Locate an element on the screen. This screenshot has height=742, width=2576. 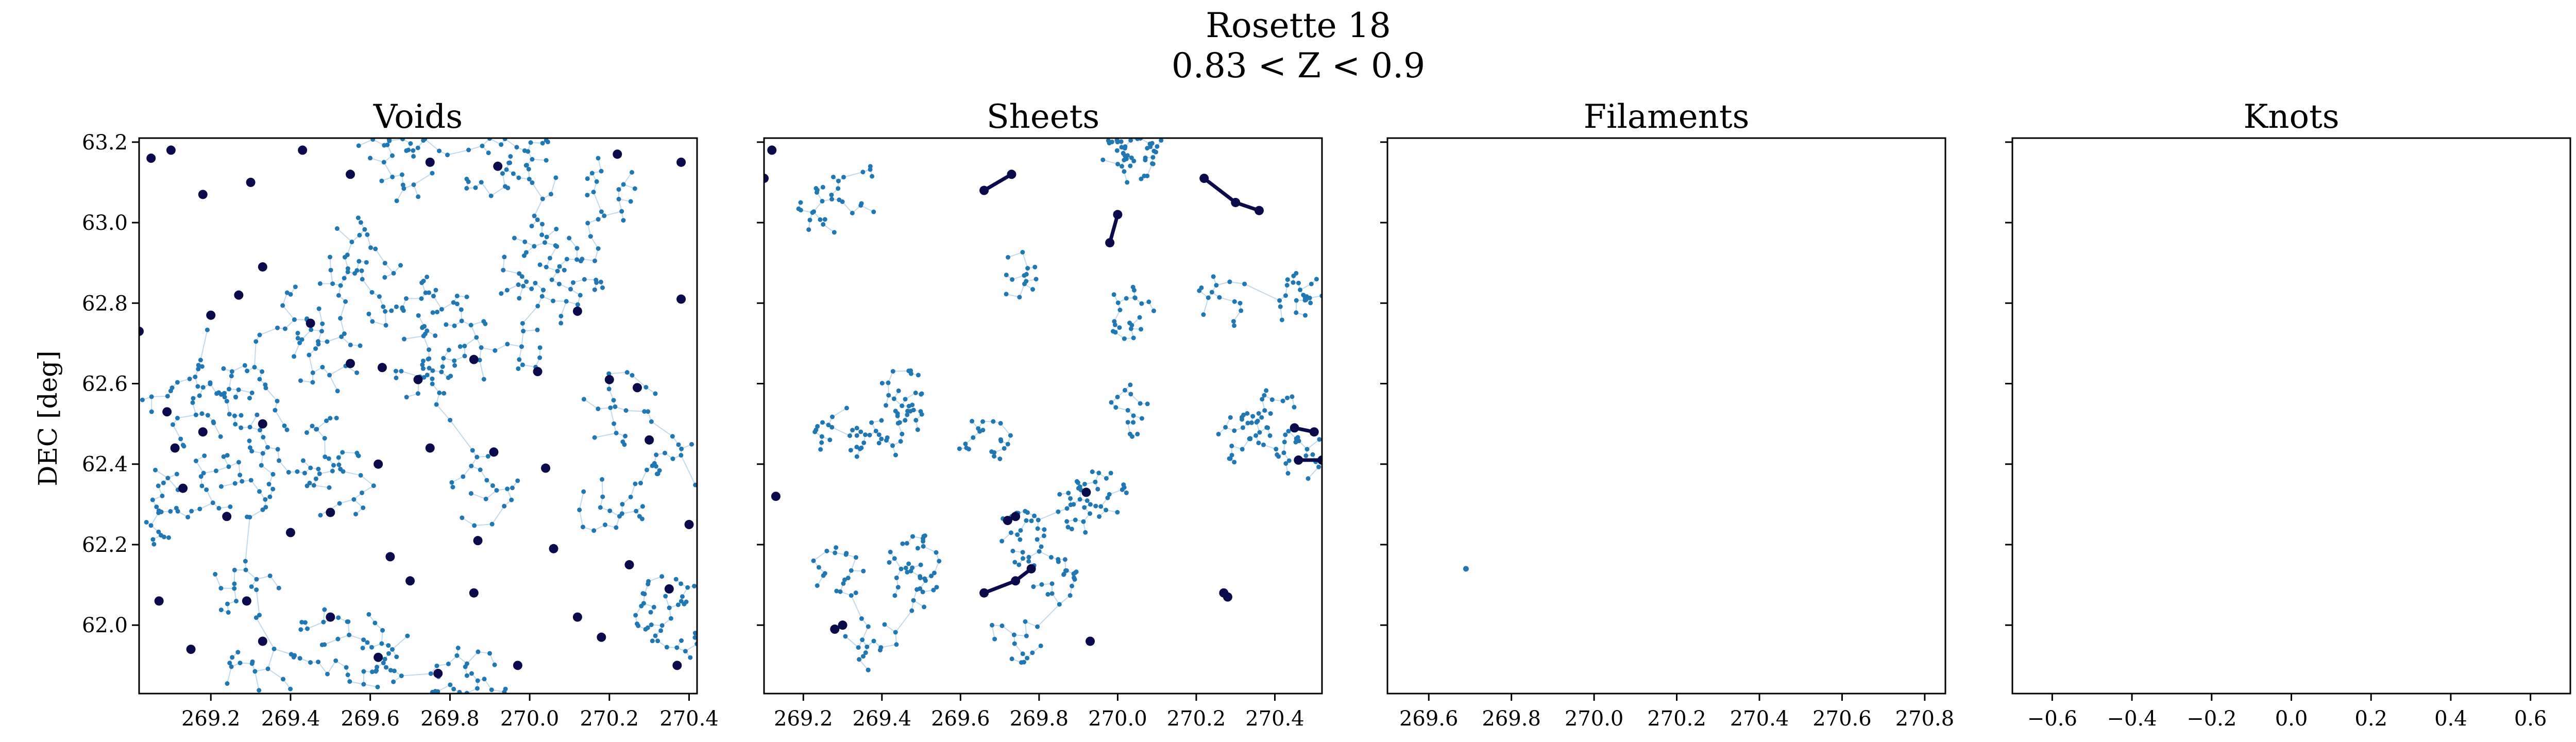
figure-subtitle: 0.83 < Z < 0.9 is located at coordinates (1299, 66).